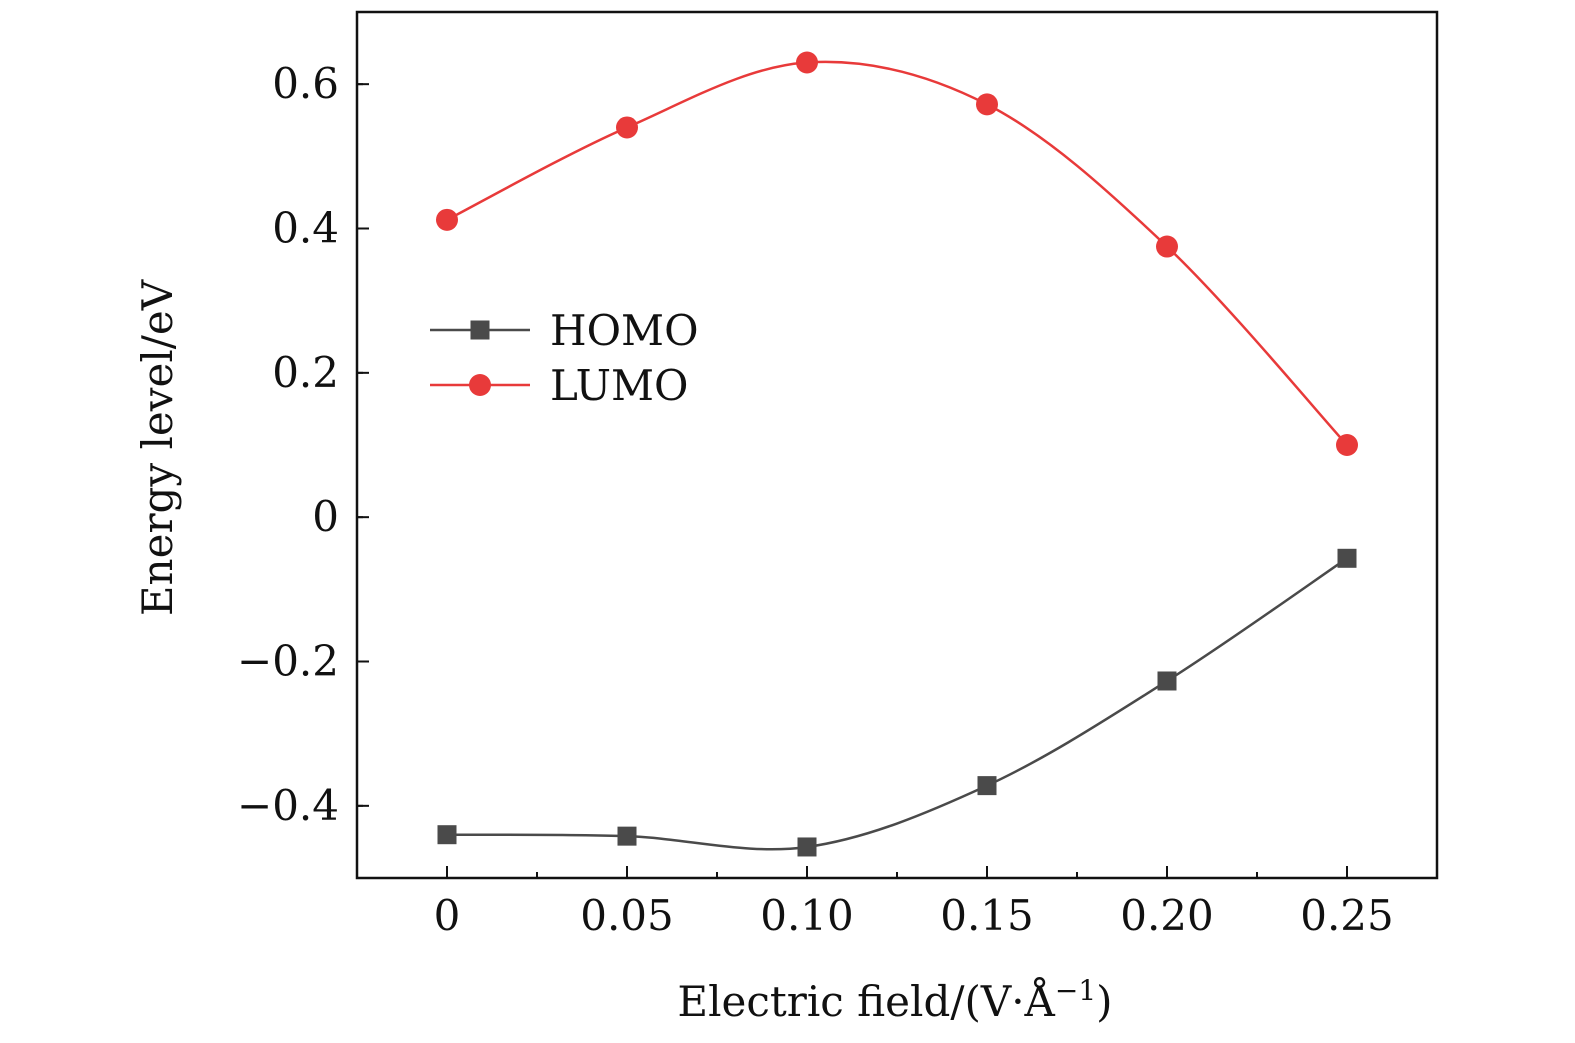 This screenshot has width=1575, height=1043. I want to click on x-tick-label: 0.10, so click(807, 915).